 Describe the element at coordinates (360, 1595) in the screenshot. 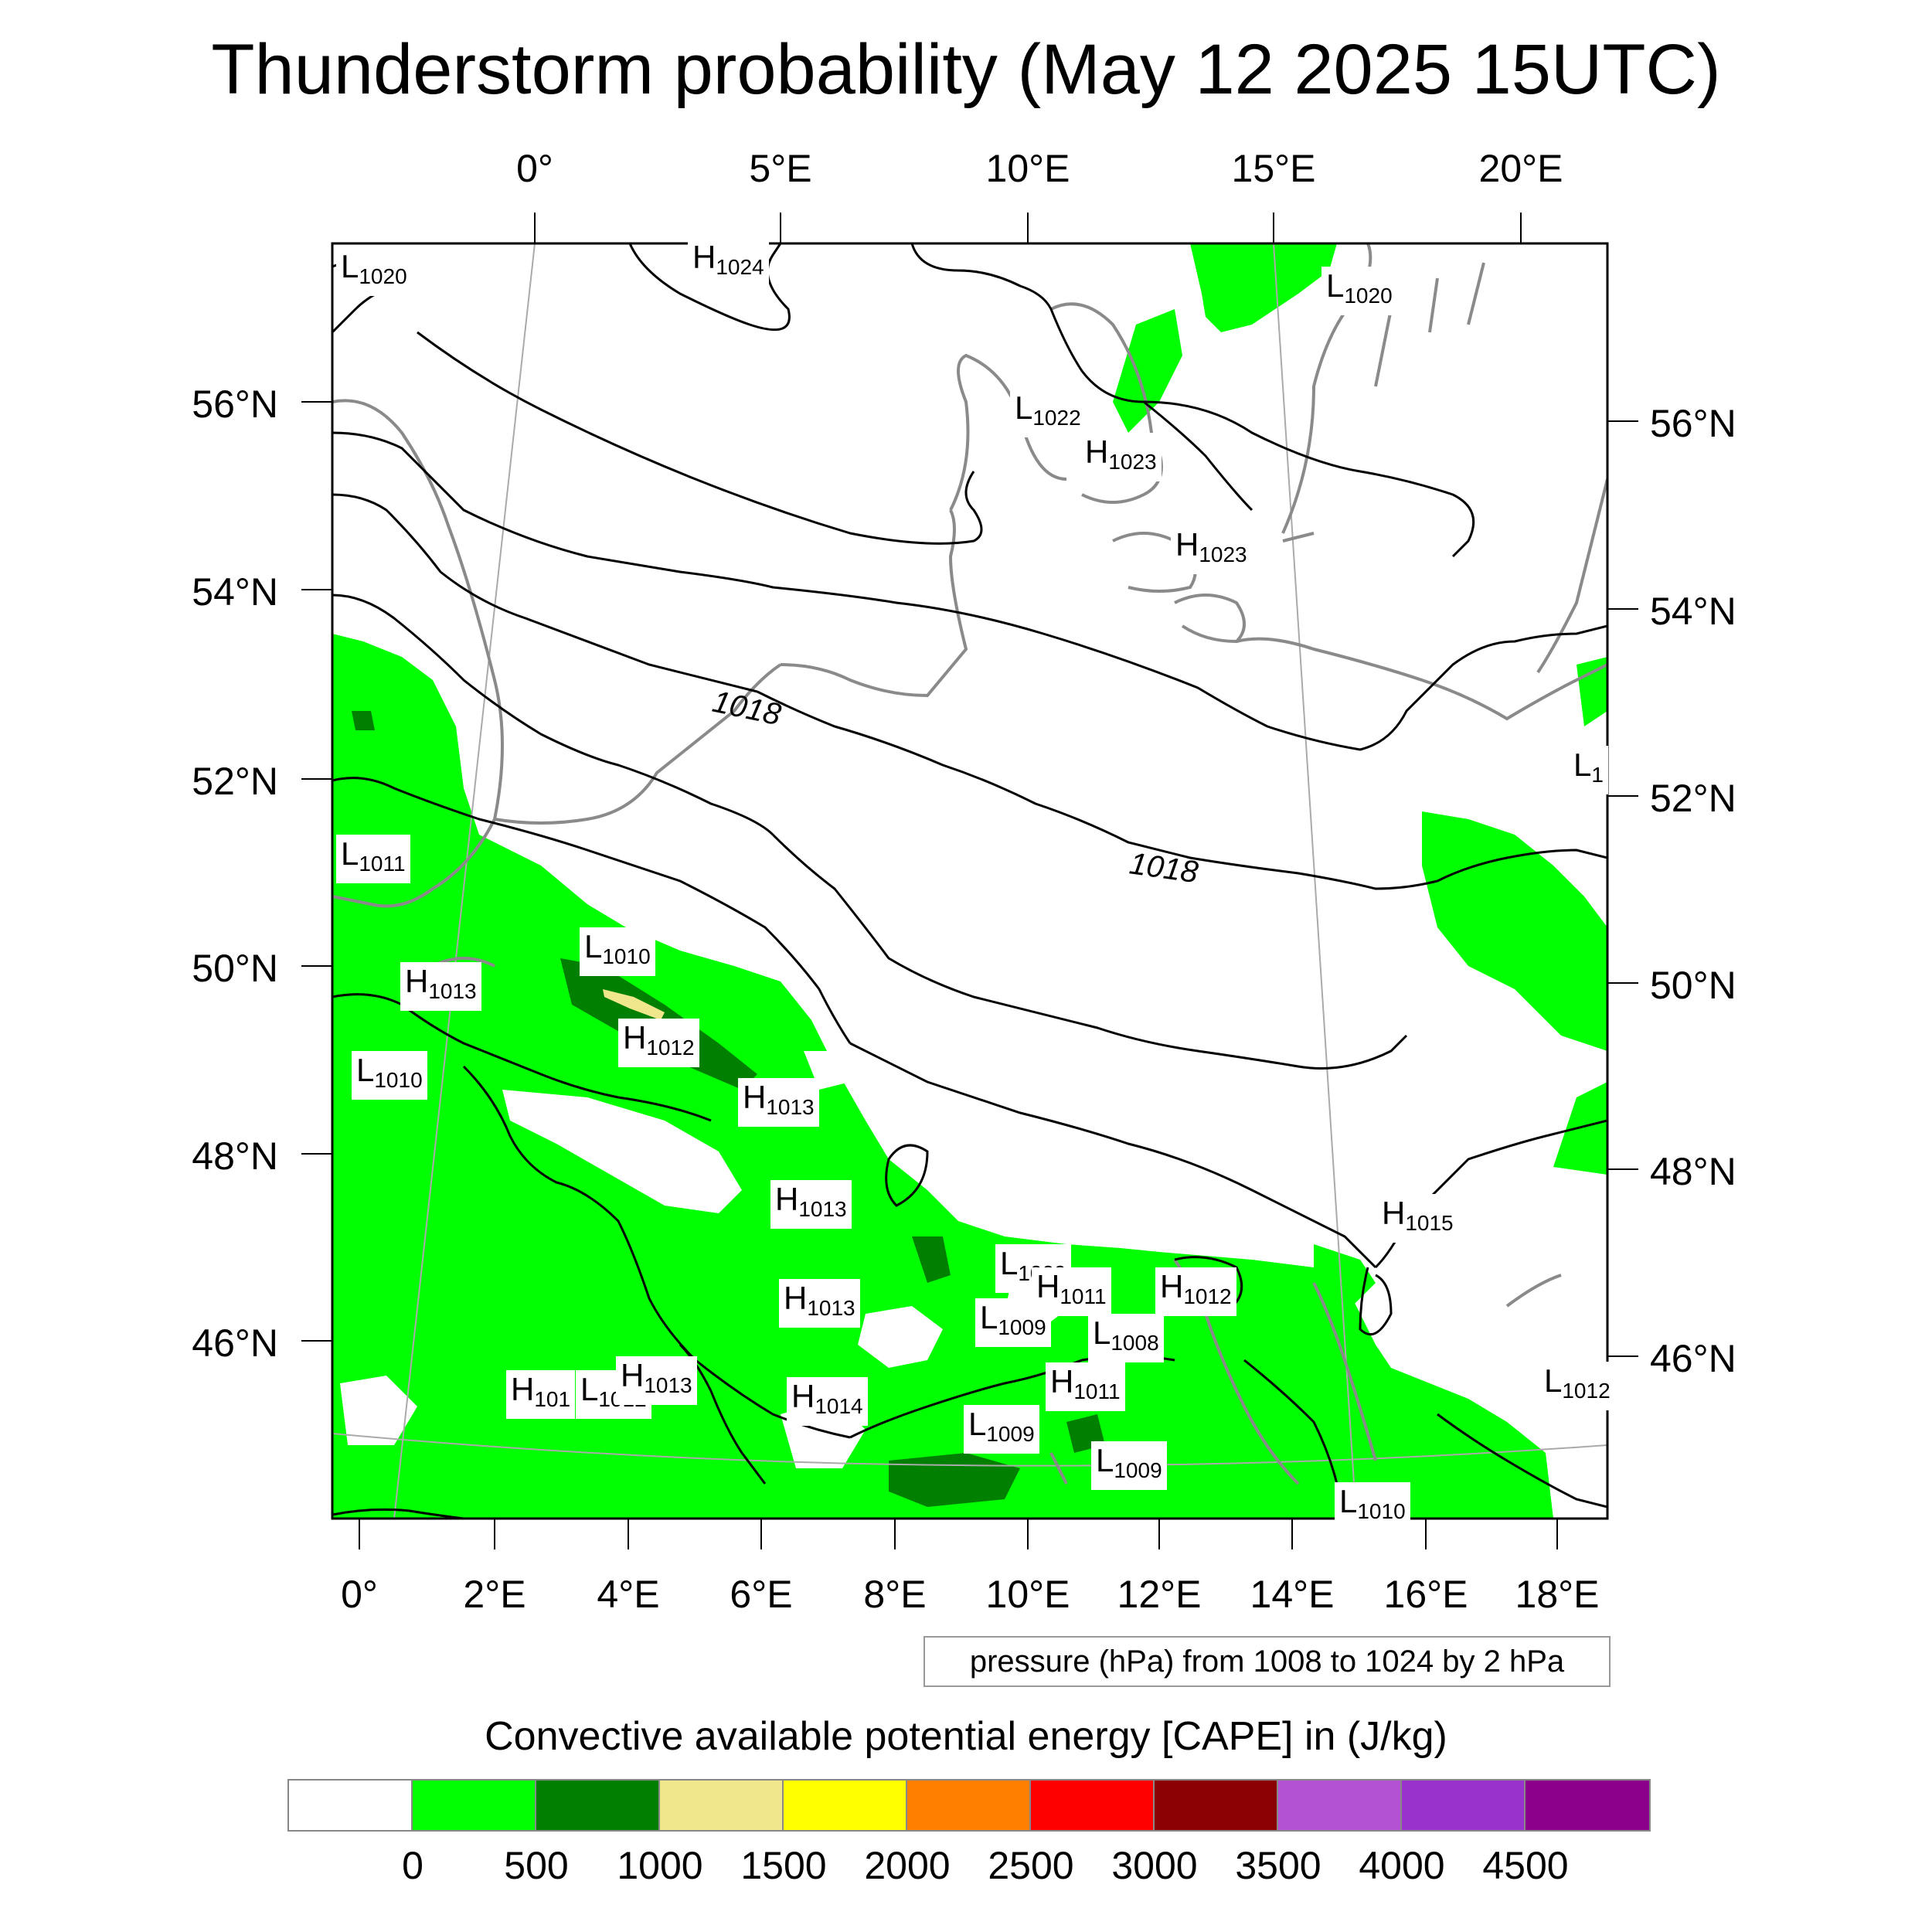

I see `bottom-lon-tick: 0°` at that location.